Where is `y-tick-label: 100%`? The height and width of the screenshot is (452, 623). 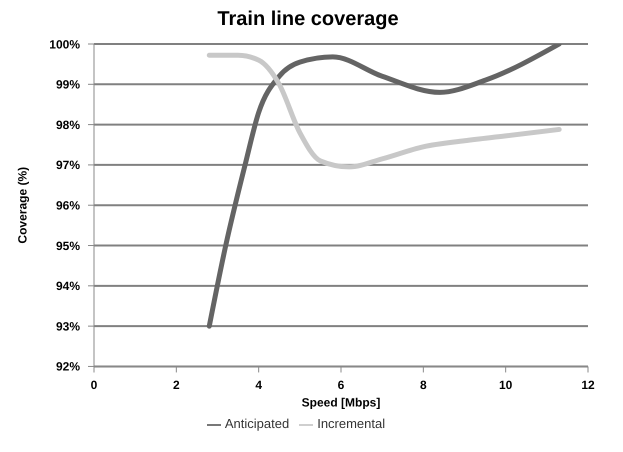 y-tick-label: 100% is located at coordinates (64, 44).